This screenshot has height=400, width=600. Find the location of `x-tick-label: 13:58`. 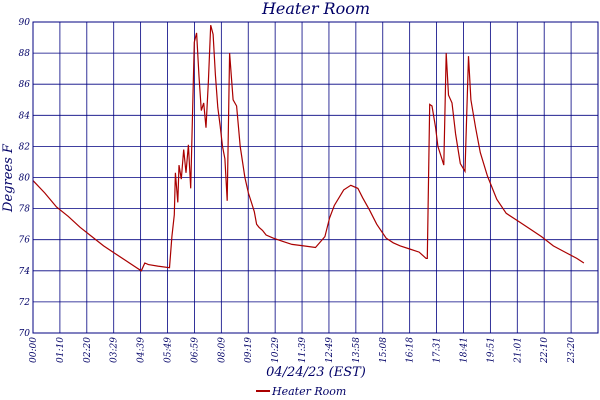

x-tick-label: 13:58 is located at coordinates (357, 350).